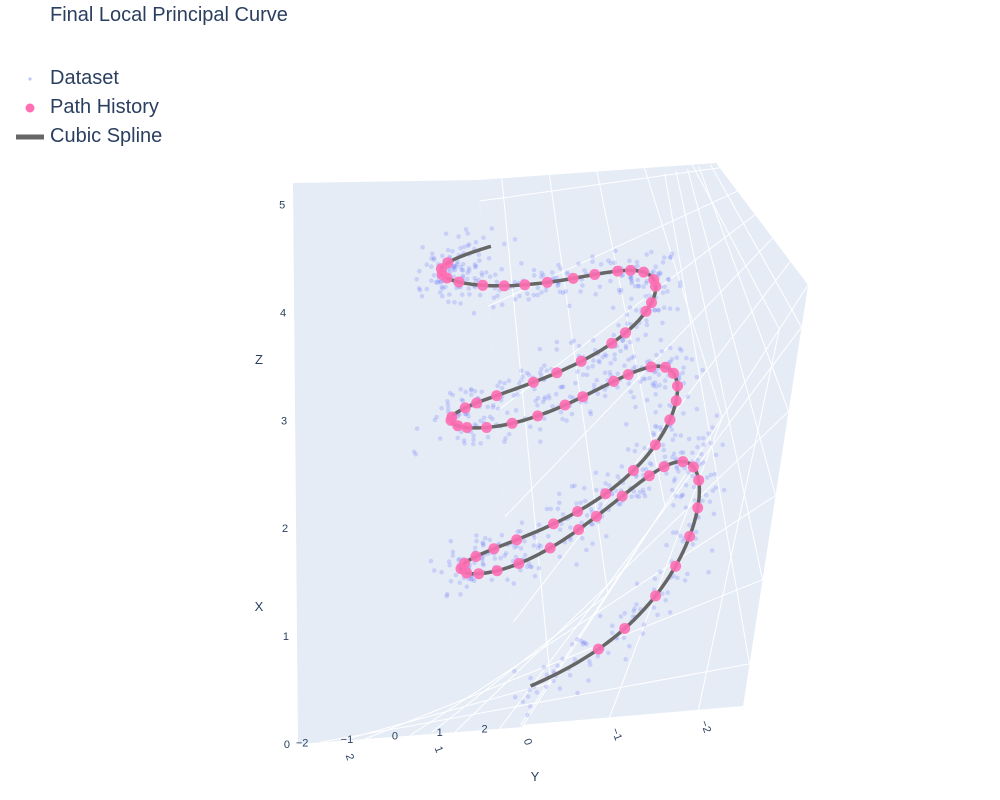 Image resolution: width=1000 pixels, height=800 pixels. Describe the element at coordinates (440, 733) in the screenshot. I see `x-tick-label: 1` at that location.